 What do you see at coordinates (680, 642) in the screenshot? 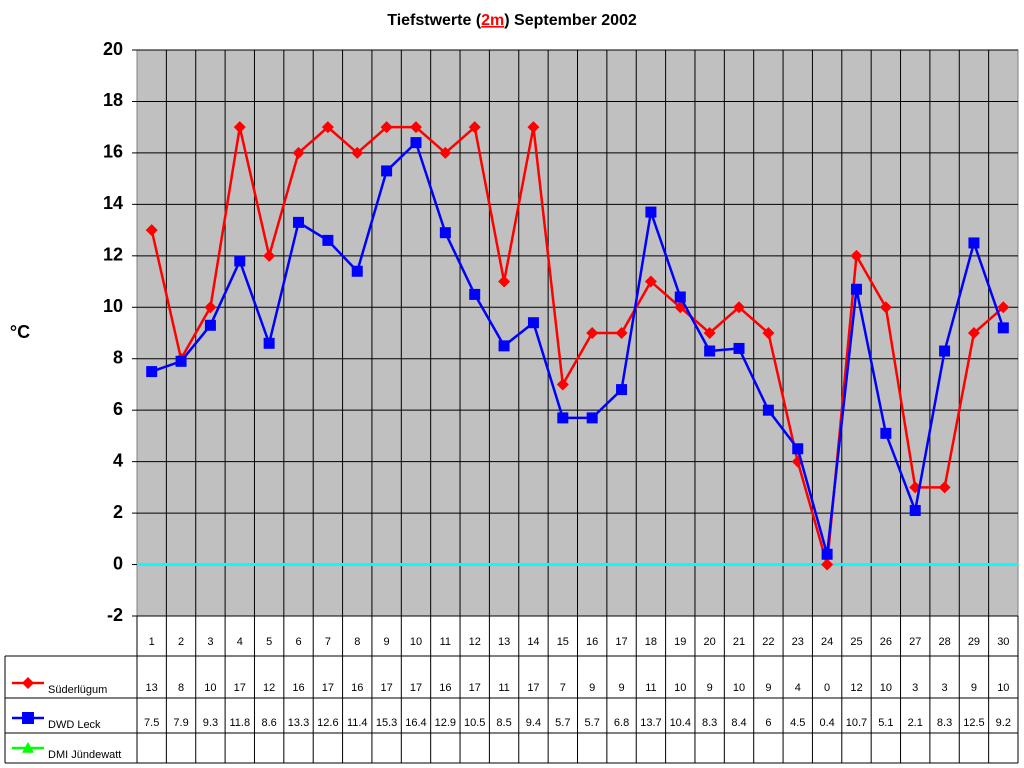
I see `x-tick-label: 19` at bounding box center [680, 642].